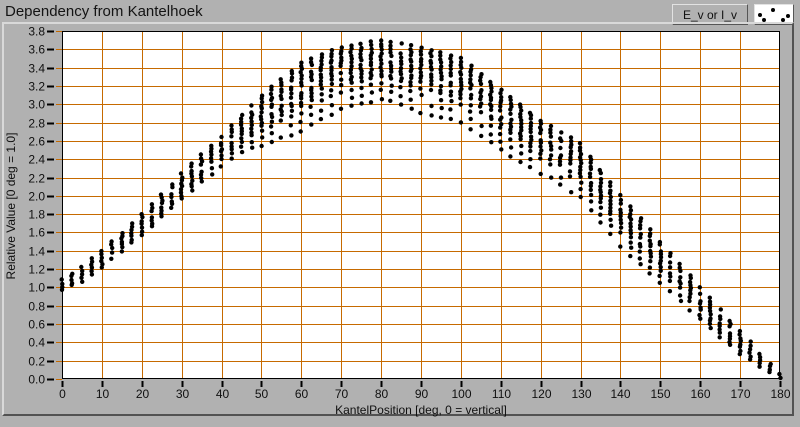 This screenshot has width=800, height=427. What do you see at coordinates (36, 325) in the screenshot?
I see `y-tick-label: 0.6` at bounding box center [36, 325].